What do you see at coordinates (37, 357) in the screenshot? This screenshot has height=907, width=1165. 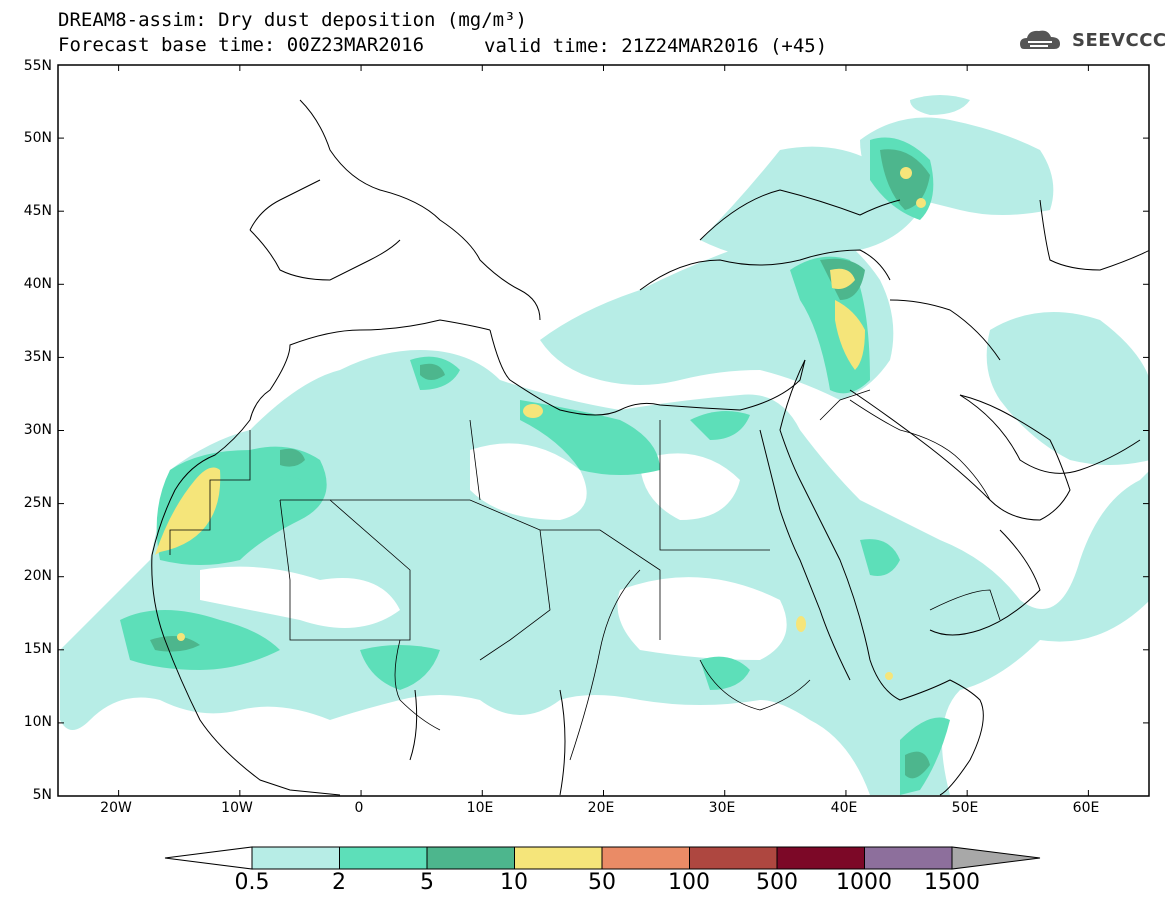 I see `lat-label-35n: 35N` at bounding box center [37, 357].